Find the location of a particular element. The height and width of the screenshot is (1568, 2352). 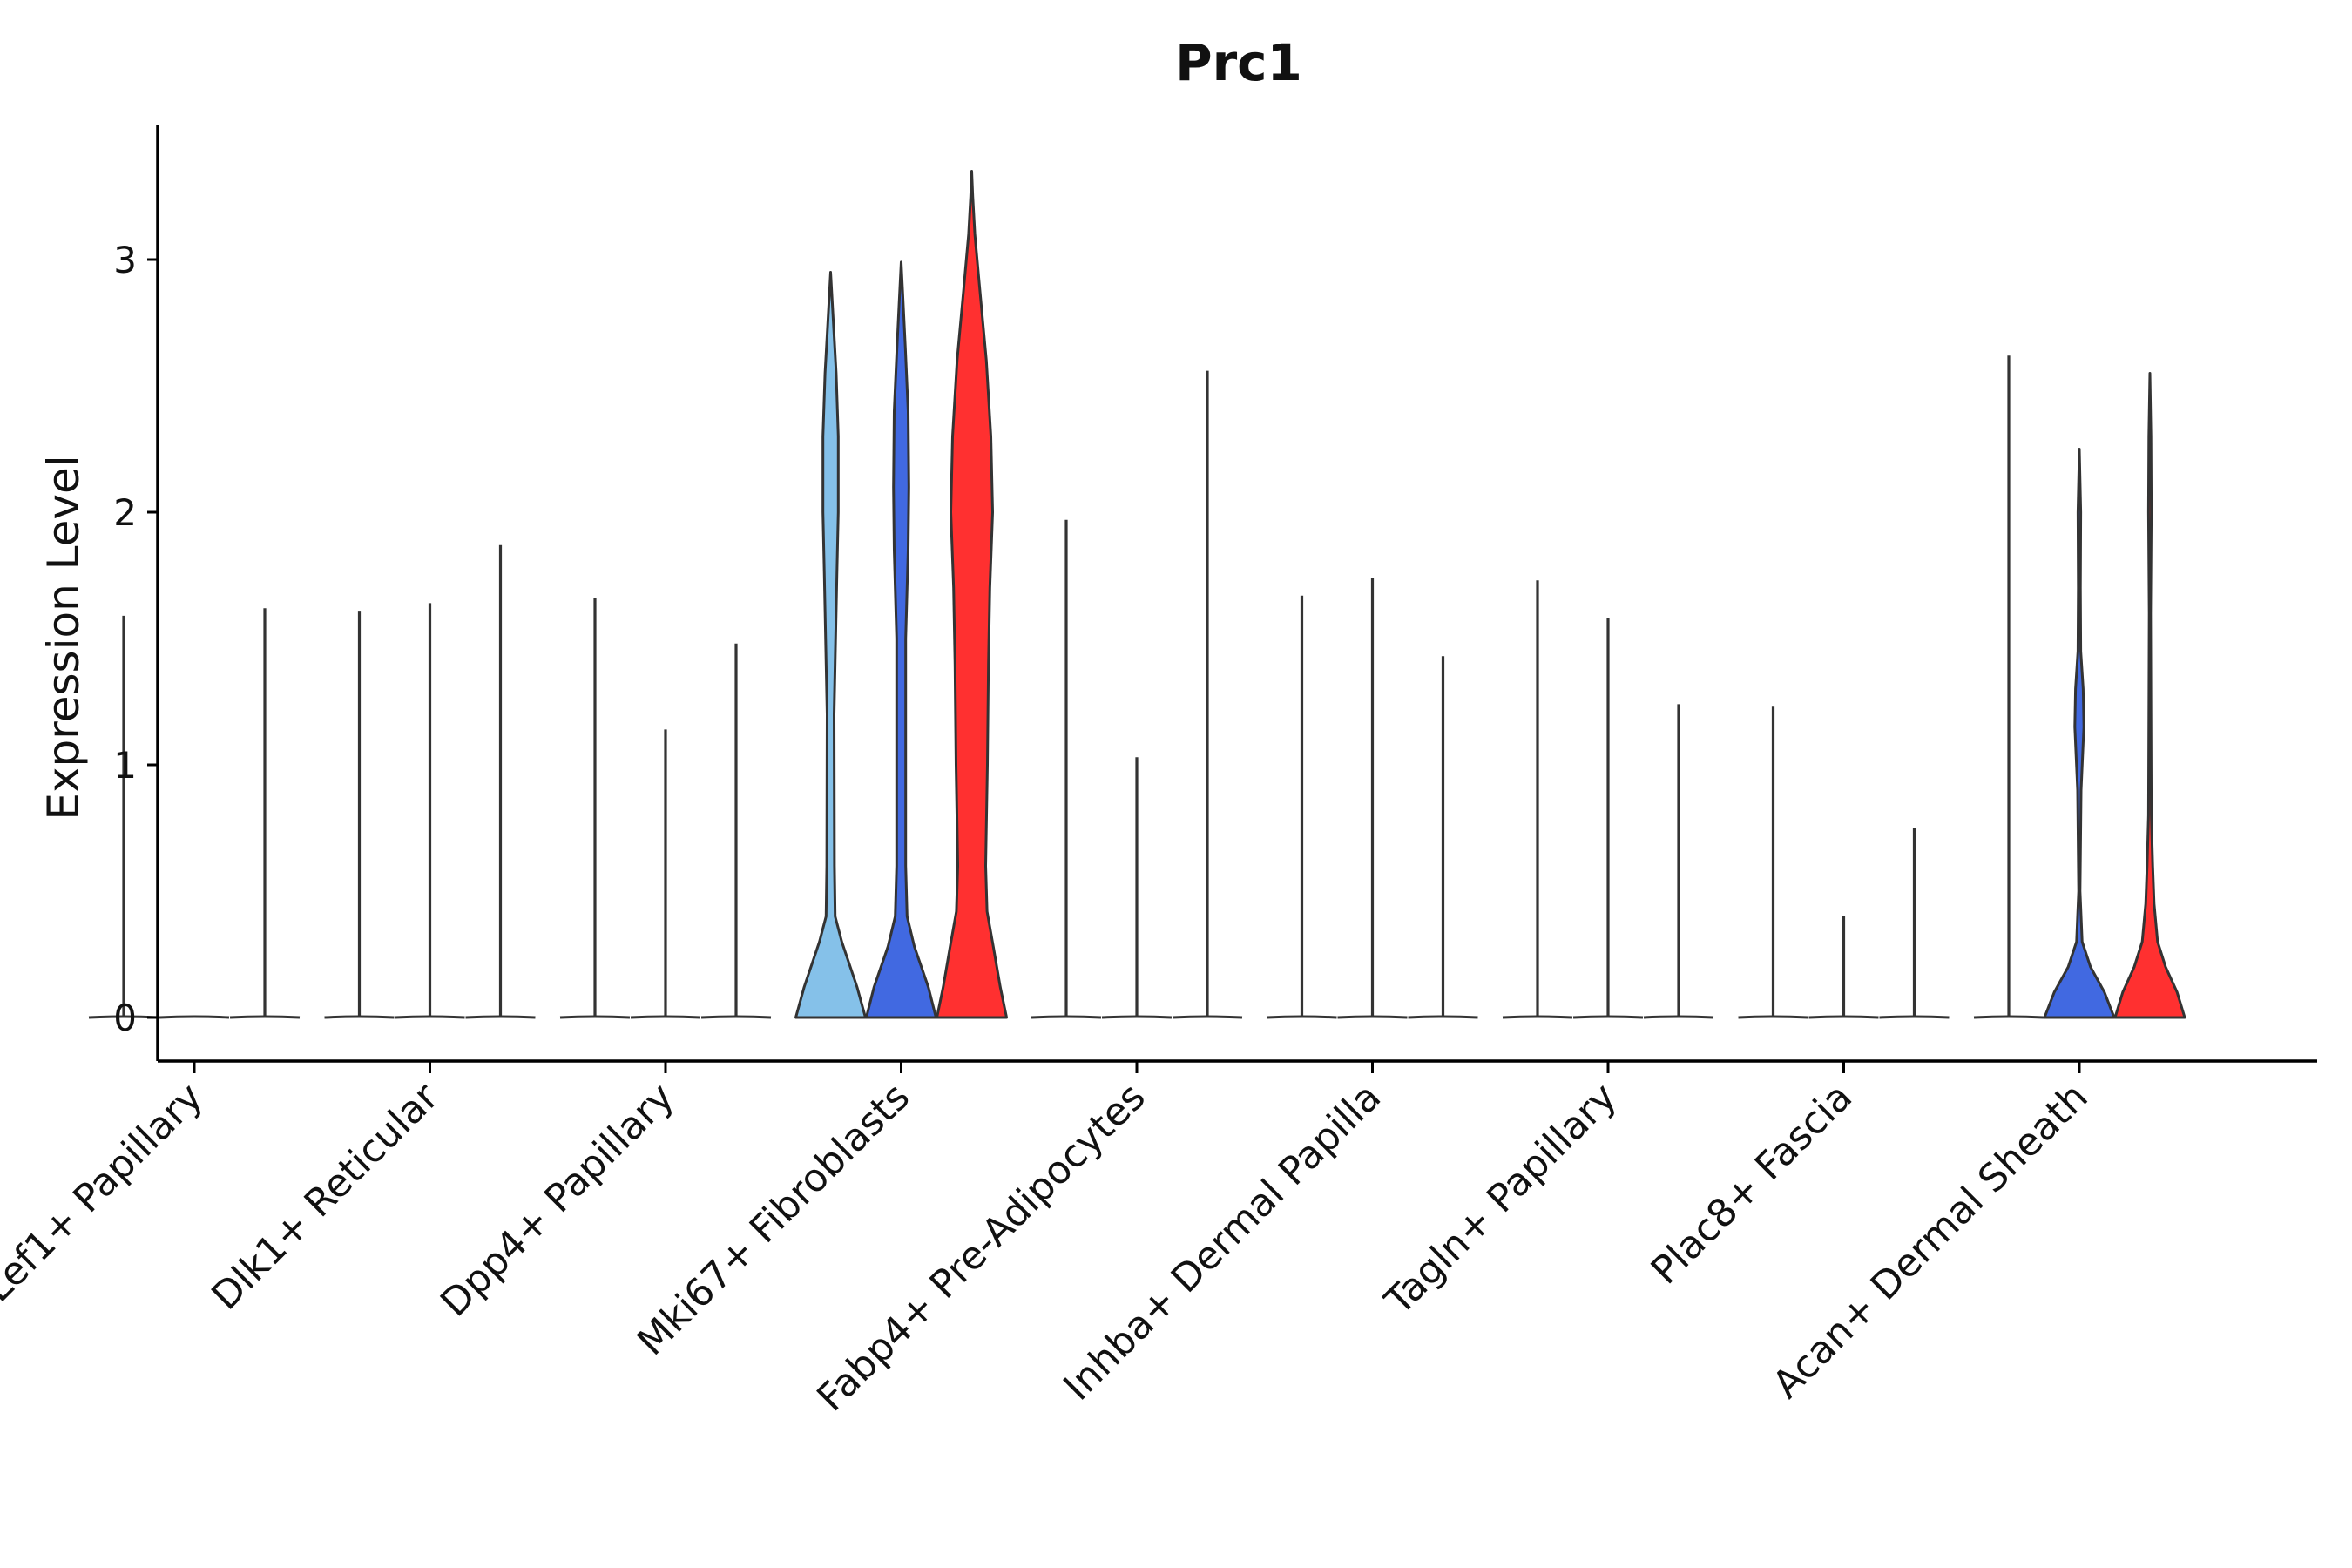

x-tick-label: Mki67+ Fibroblasts is located at coordinates (773, 1219).